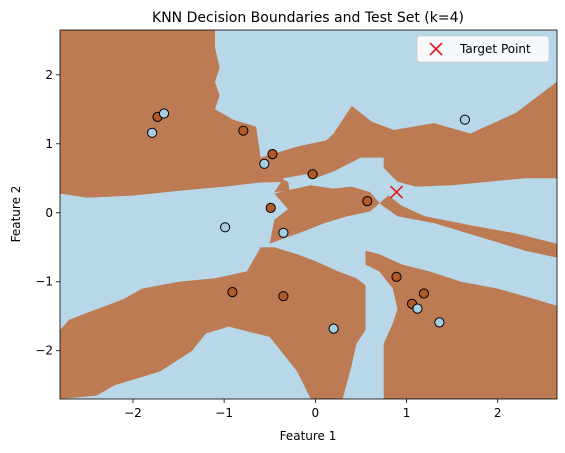 The image size is (565, 453). Describe the element at coordinates (407, 413) in the screenshot. I see `x-tick-label: 1` at that location.